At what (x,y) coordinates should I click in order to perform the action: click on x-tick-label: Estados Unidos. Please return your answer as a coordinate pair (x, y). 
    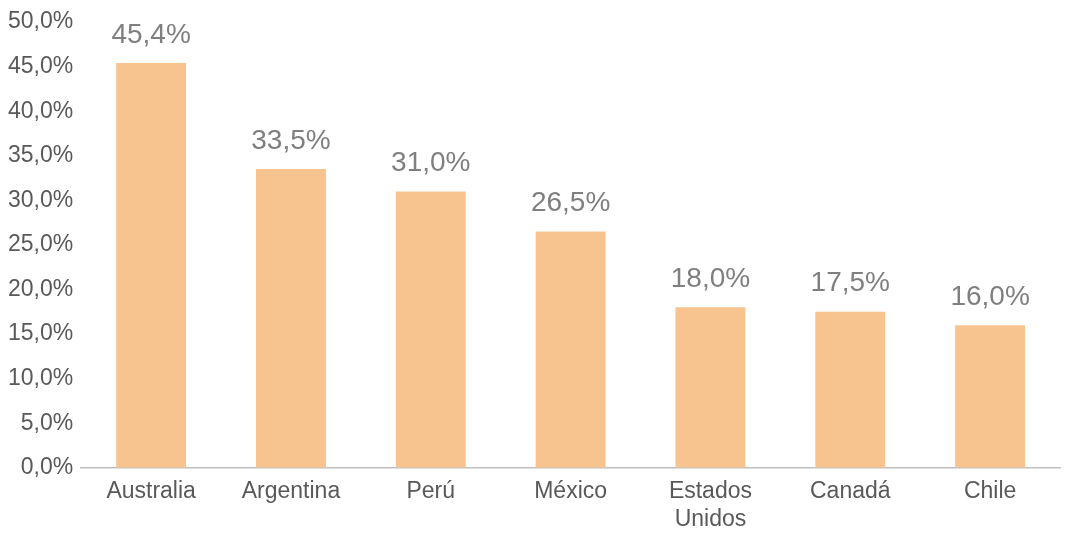
    Looking at the image, I should click on (710, 503).